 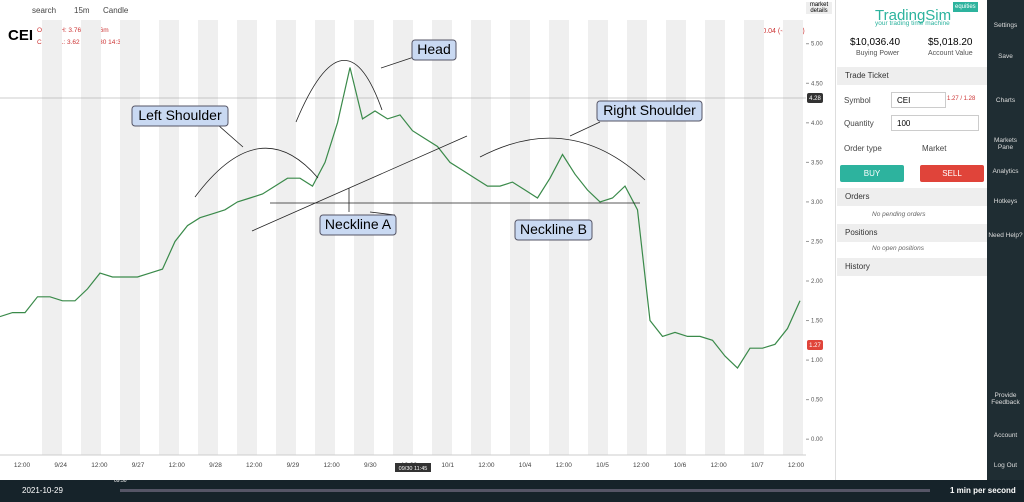 I want to click on x-tick-label: 10/4, so click(x=525, y=465).